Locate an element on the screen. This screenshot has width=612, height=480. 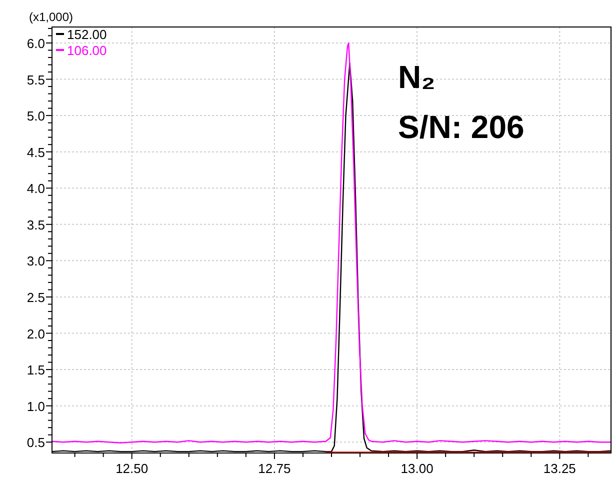
legend-label: 106.00 is located at coordinates (87, 50).